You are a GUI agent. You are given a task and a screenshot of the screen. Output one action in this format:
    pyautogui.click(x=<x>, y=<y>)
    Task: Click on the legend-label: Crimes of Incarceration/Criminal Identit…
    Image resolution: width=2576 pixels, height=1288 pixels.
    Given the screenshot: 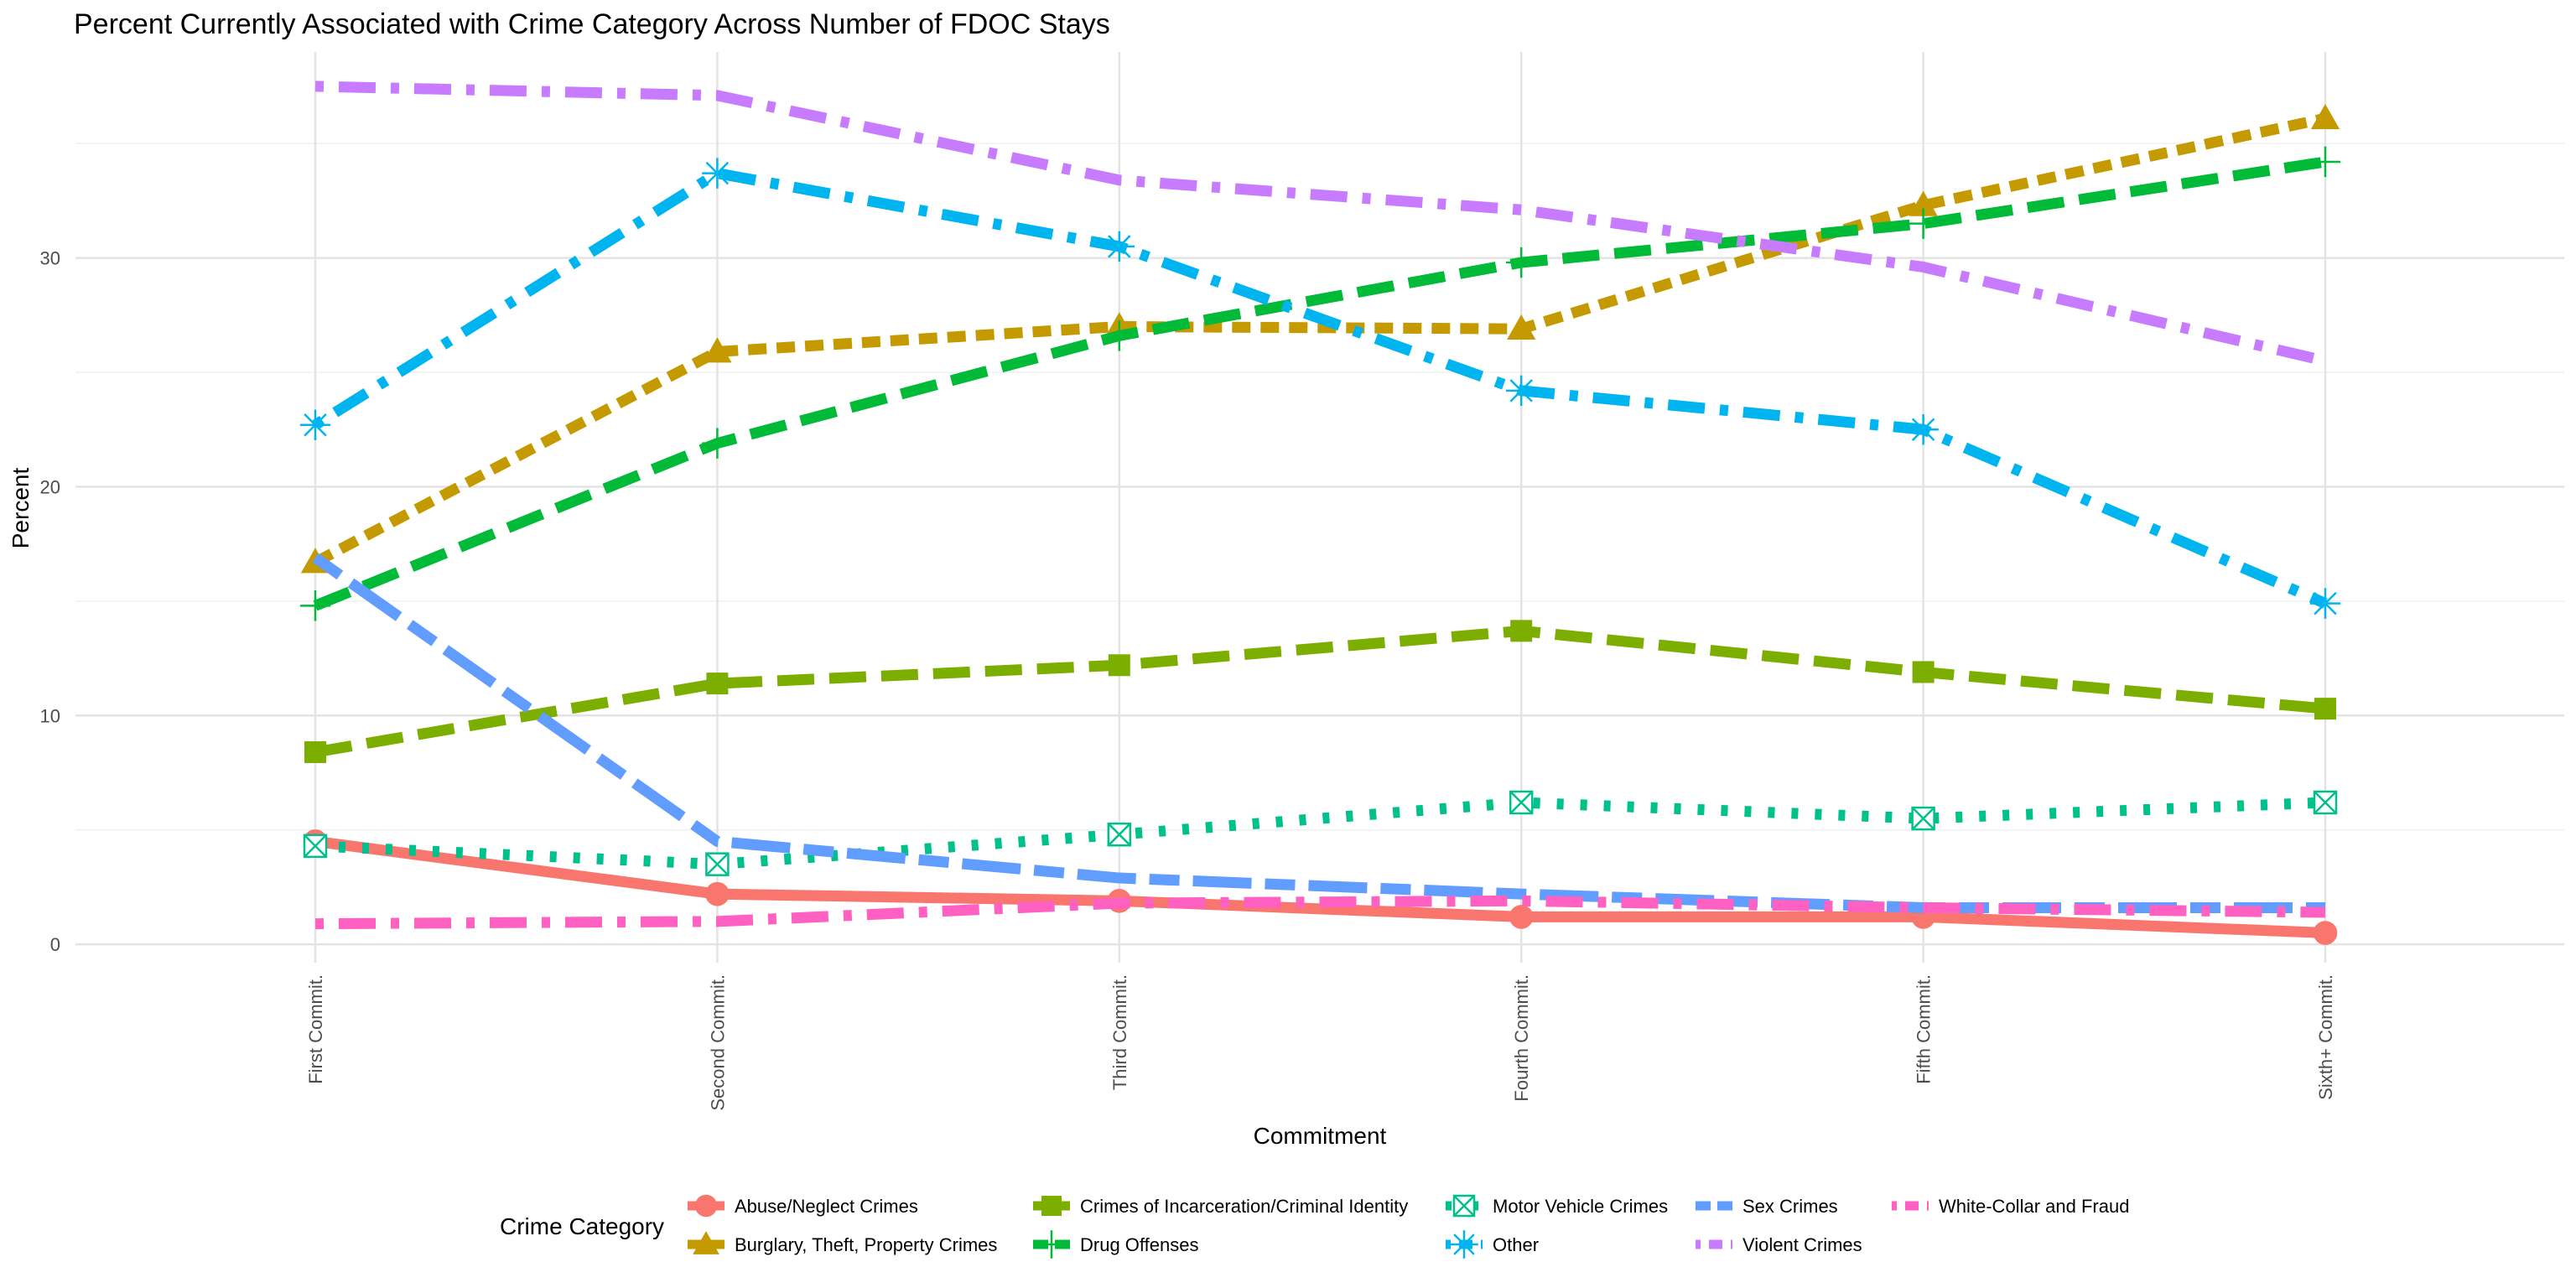 What is the action you would take?
    pyautogui.click(x=1244, y=1206)
    